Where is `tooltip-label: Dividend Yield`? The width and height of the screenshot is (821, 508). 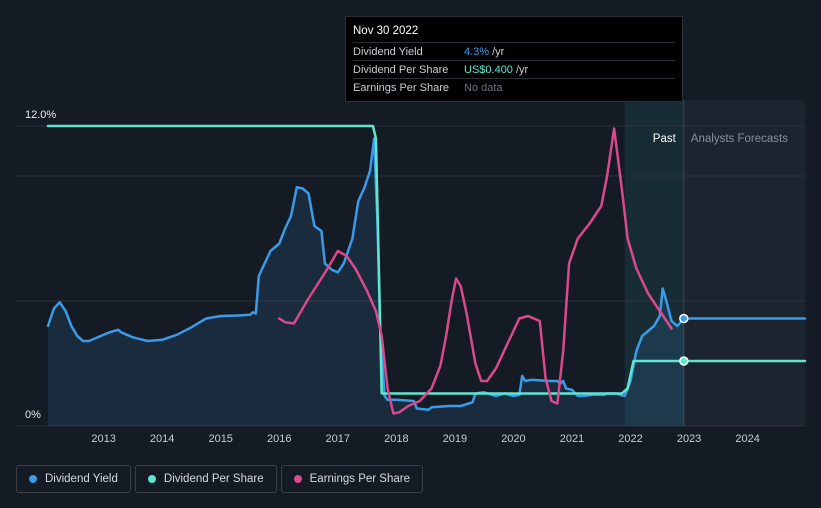 tooltip-label: Dividend Yield is located at coordinates (388, 51).